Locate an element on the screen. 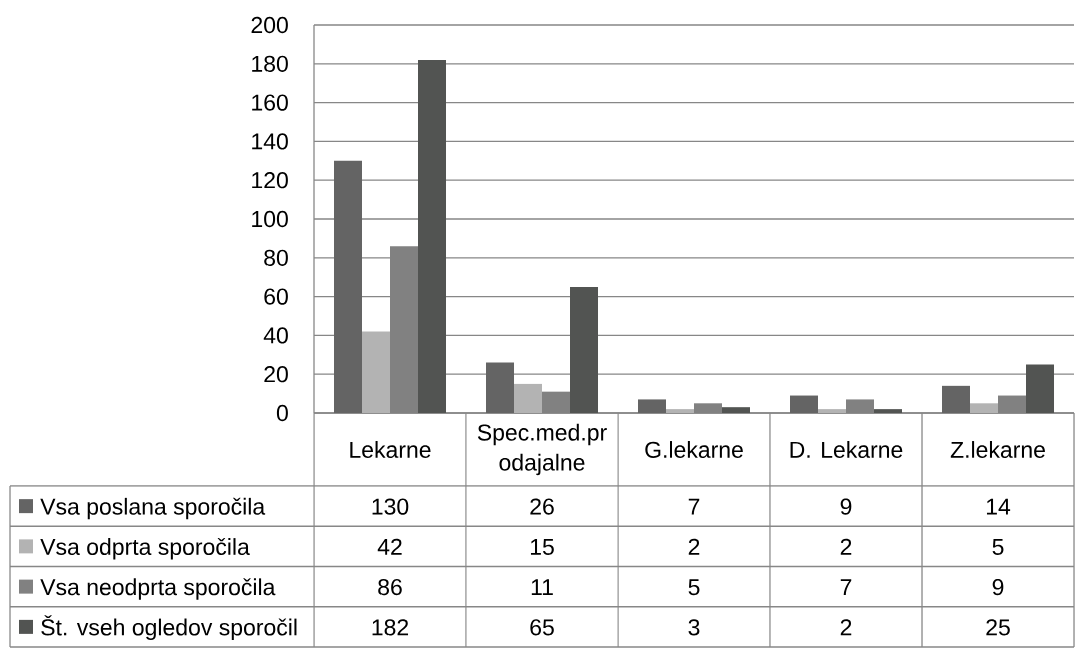 This screenshot has width=1075, height=648. x-tick-label: D. Lekarne is located at coordinates (846, 449).